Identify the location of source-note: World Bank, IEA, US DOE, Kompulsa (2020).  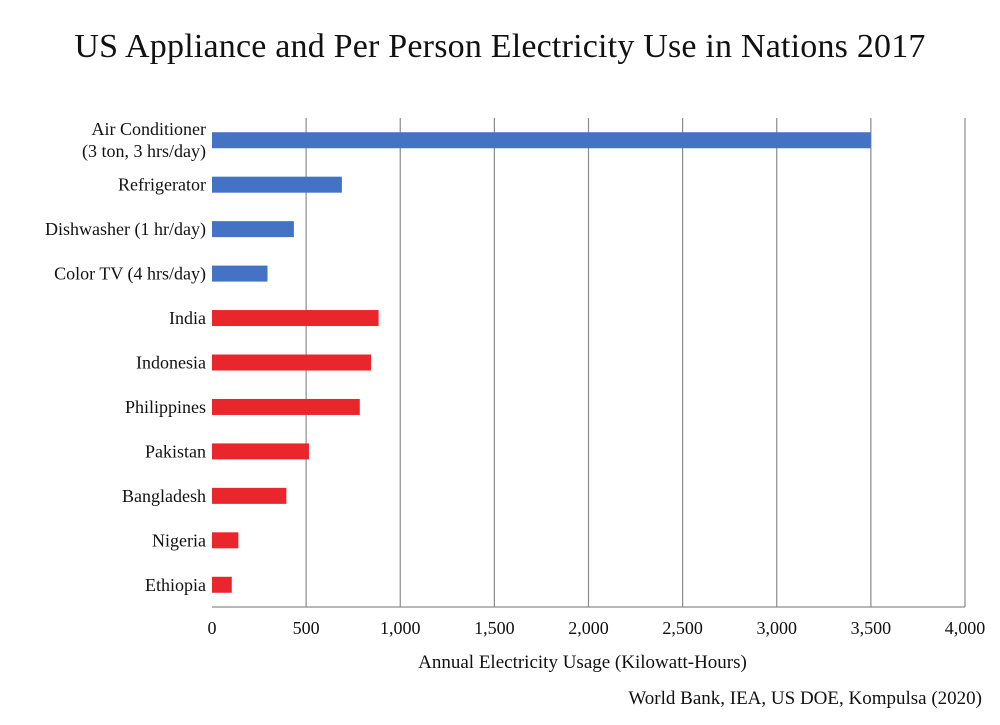
(805, 698).